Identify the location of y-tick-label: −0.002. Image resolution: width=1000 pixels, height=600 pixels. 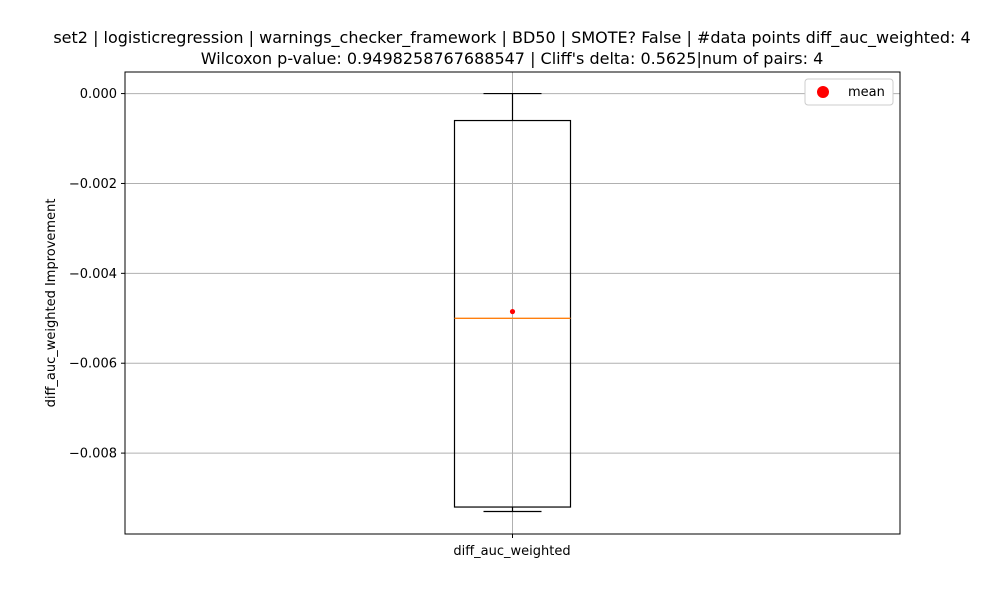
(93, 184).